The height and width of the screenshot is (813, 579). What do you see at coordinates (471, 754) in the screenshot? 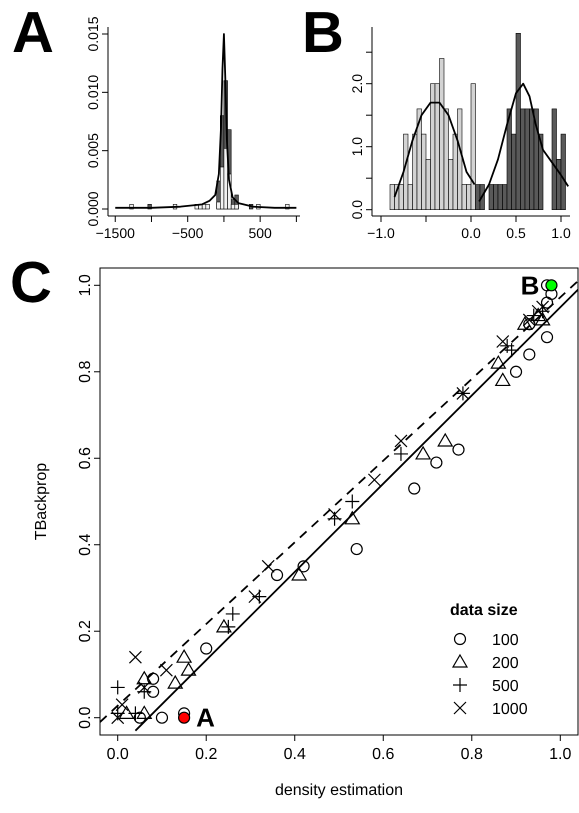
I see `x-tick-label: 0.8` at bounding box center [471, 754].